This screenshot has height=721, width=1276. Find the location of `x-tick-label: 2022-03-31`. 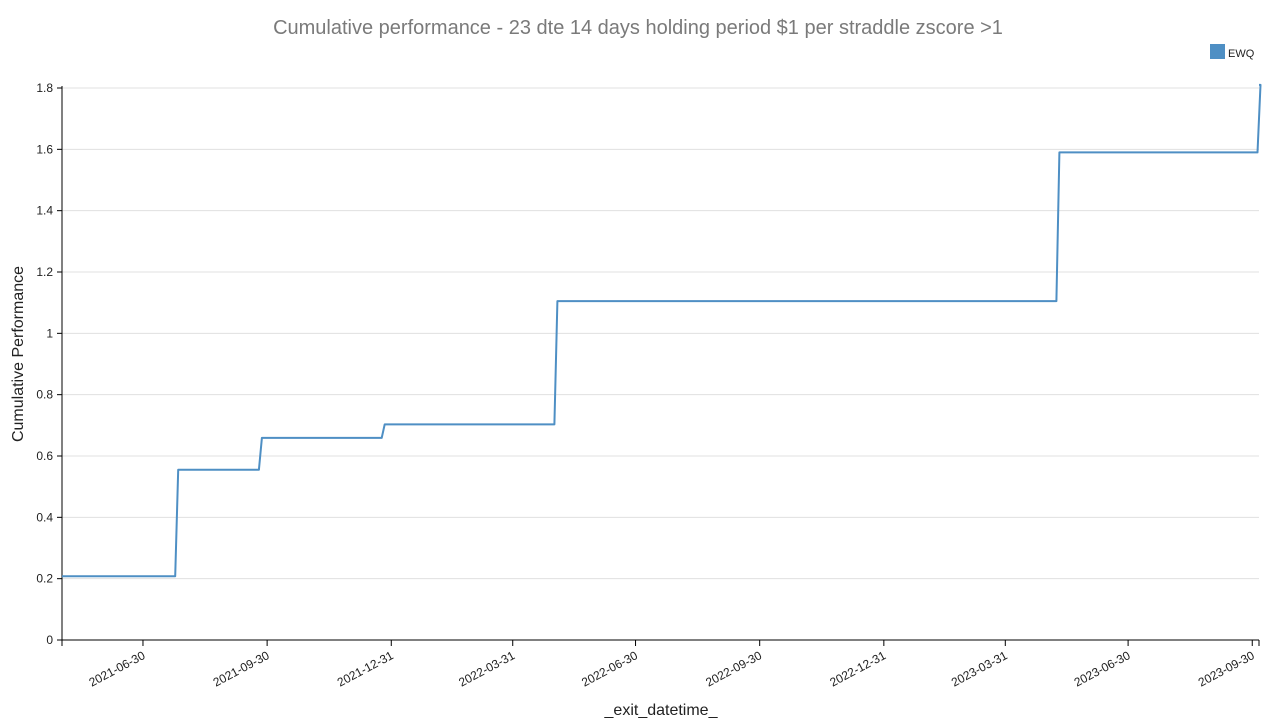

x-tick-label: 2022-03-31 is located at coordinates (486, 668).